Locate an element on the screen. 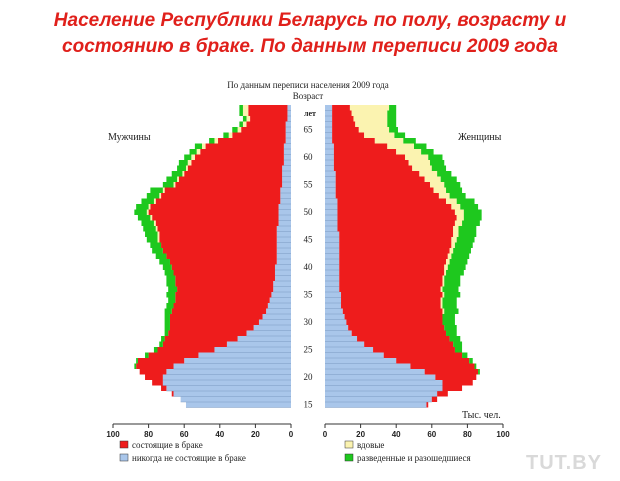 This screenshot has height=481, width=620. age-tick-25: 25 is located at coordinates (309, 350).